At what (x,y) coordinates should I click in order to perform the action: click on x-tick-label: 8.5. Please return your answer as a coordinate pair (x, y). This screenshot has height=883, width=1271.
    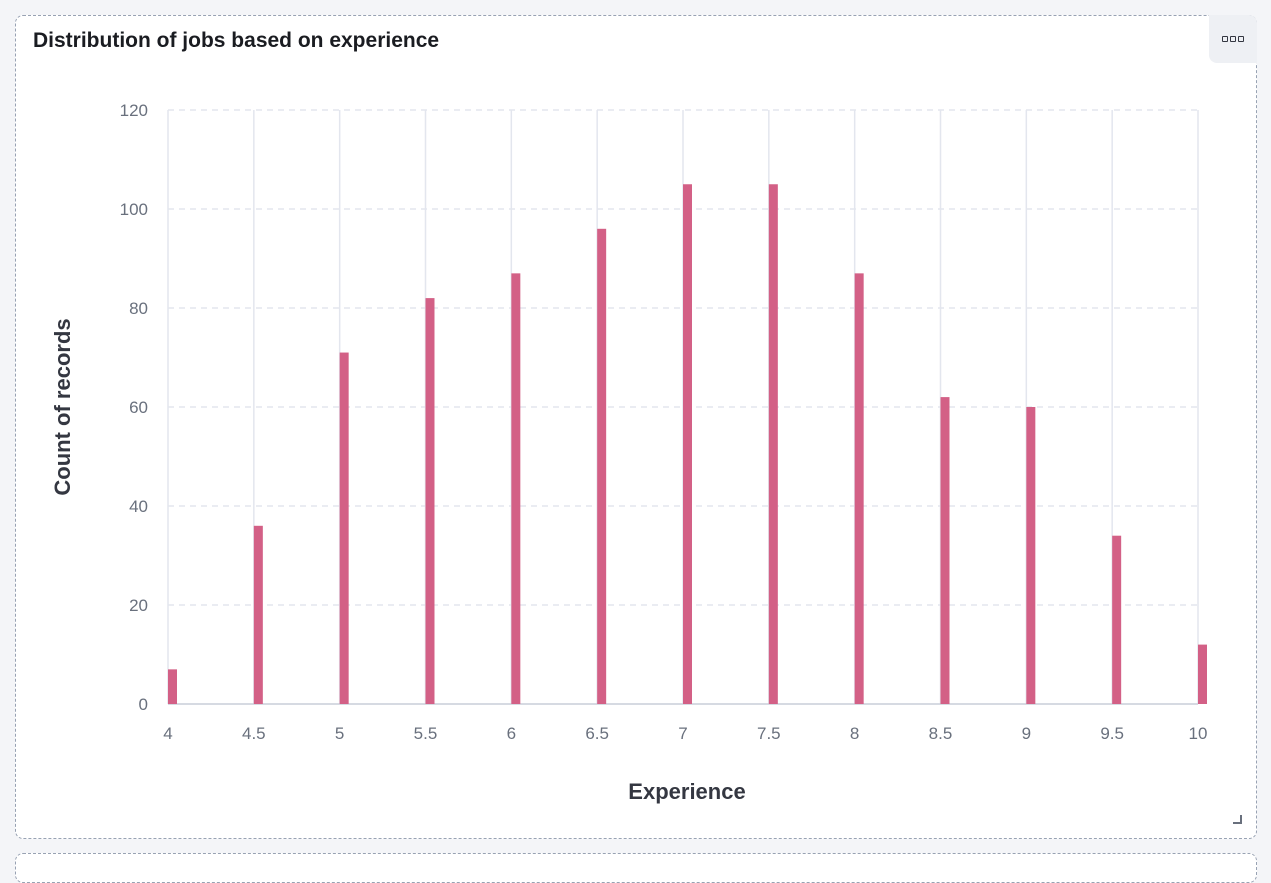
    Looking at the image, I should click on (941, 733).